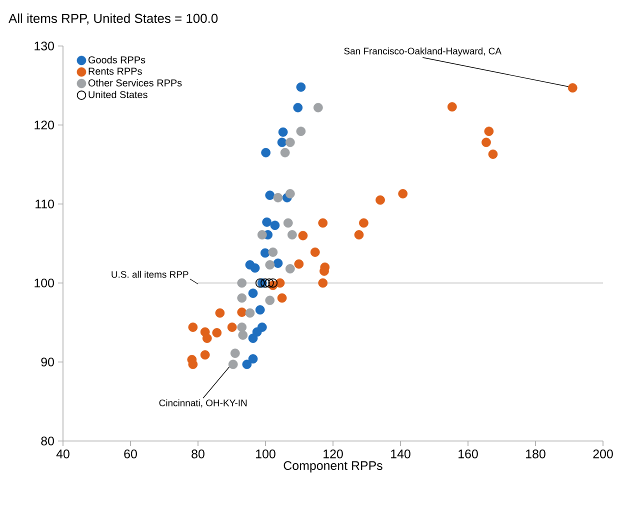 The image size is (631, 508). Describe the element at coordinates (536, 454) in the screenshot. I see `x-tick-label: 180` at that location.